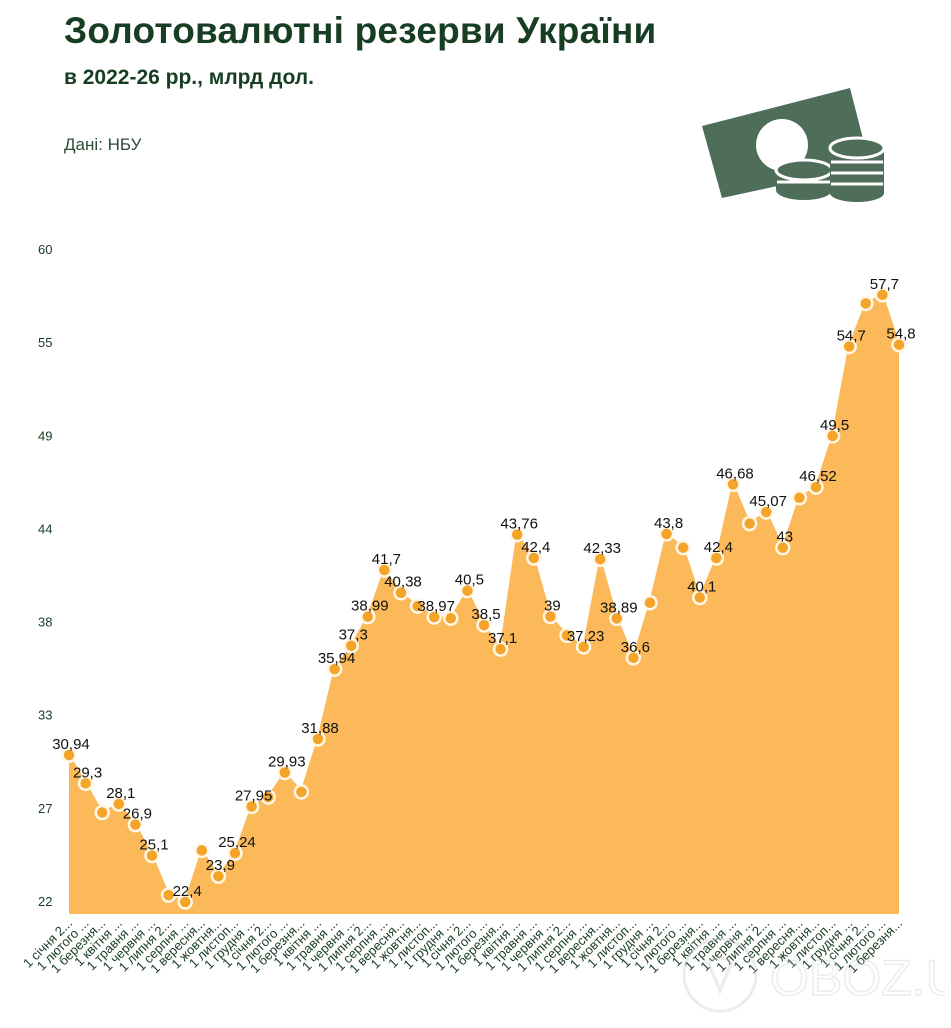  I want to click on data-value-label: 35,94, so click(337, 658).